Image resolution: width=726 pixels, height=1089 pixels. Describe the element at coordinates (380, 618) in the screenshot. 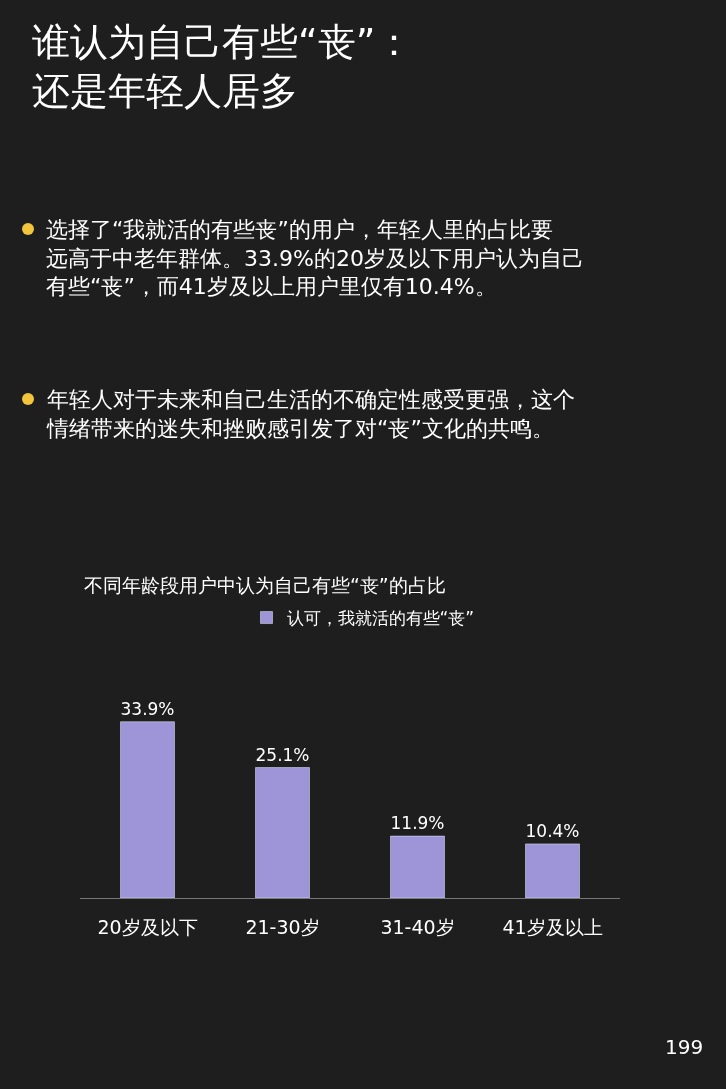

I see `legend-label: 认可，我就活的有些“丧”` at that location.